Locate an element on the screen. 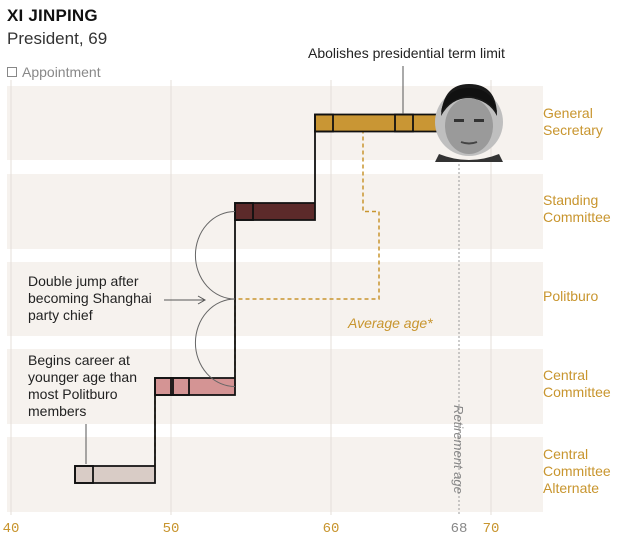  annotation-line: Double jump after is located at coordinates (83, 281).